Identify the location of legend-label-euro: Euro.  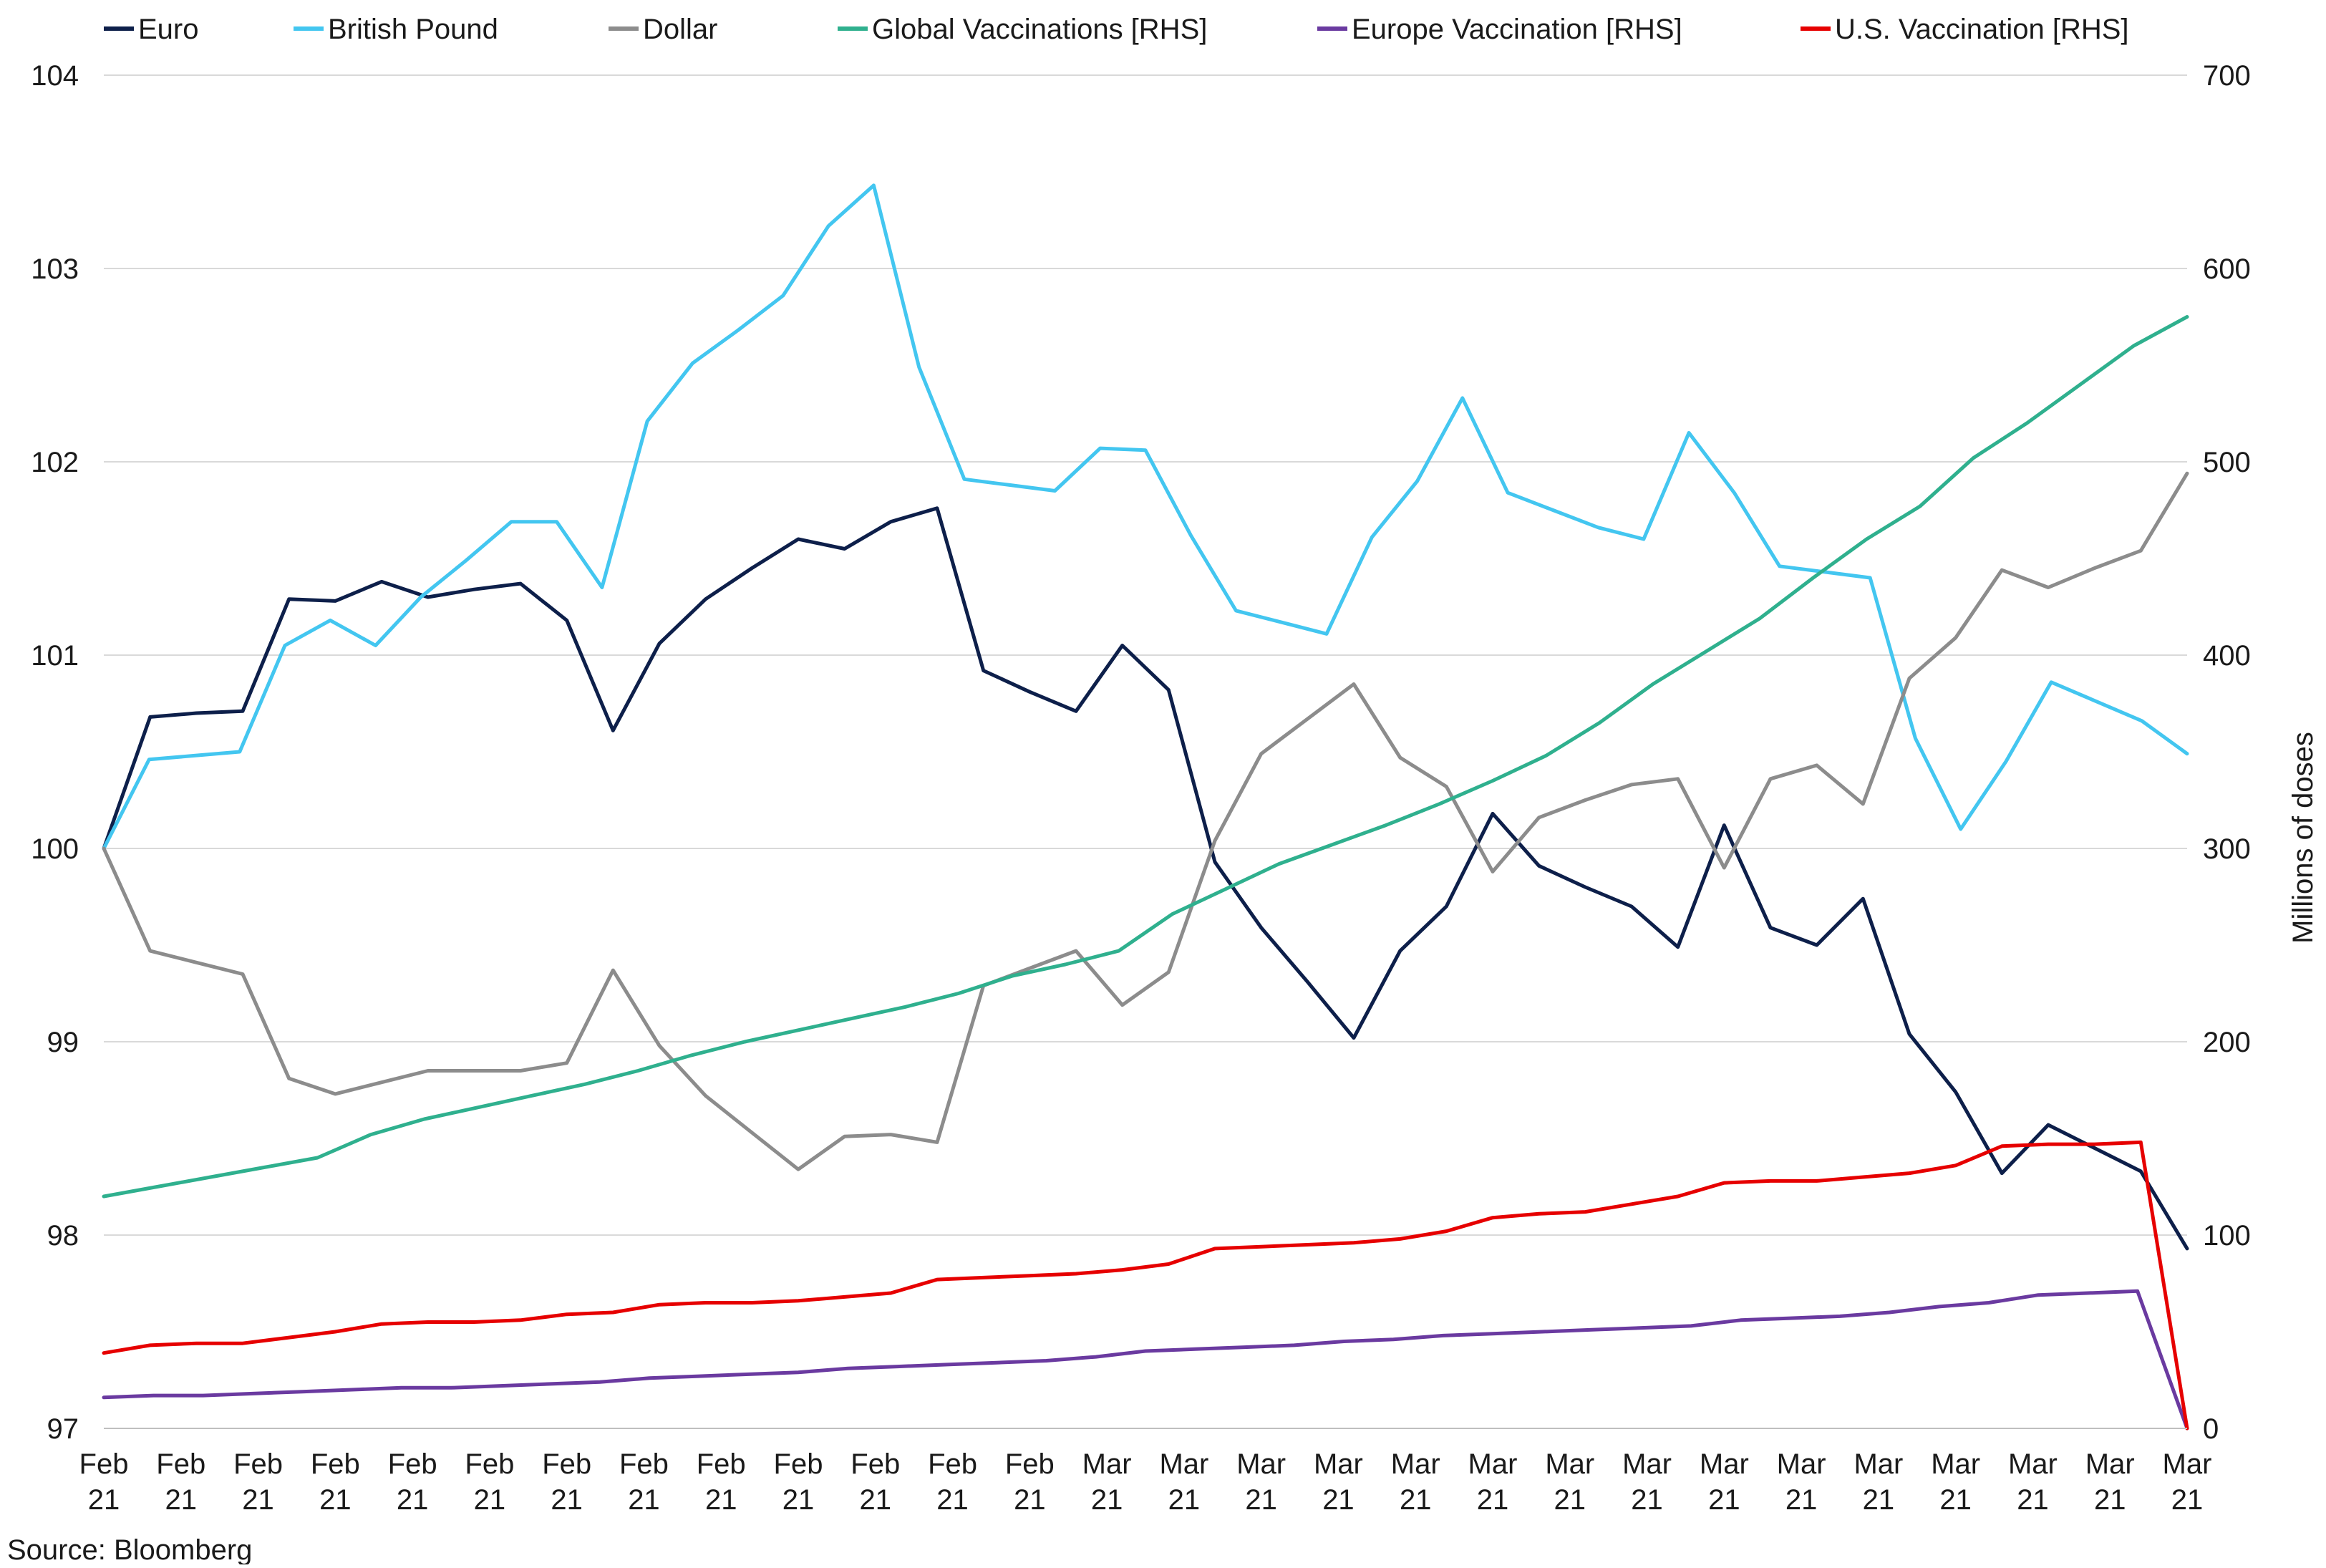
(168, 29).